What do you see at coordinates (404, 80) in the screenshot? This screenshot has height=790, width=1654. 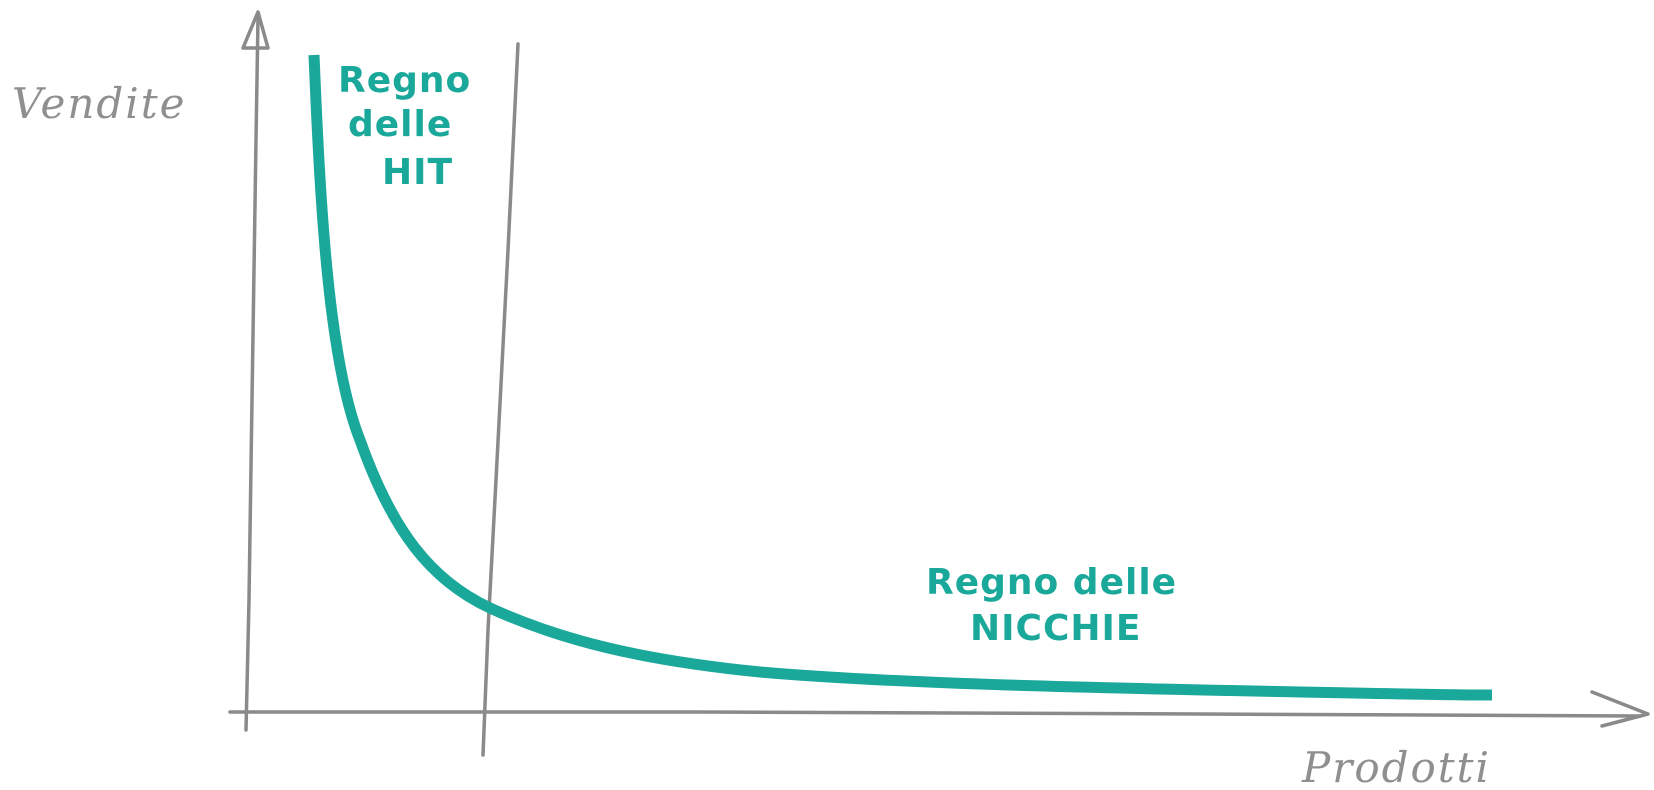 I see `hit-region-line-1: Regno` at bounding box center [404, 80].